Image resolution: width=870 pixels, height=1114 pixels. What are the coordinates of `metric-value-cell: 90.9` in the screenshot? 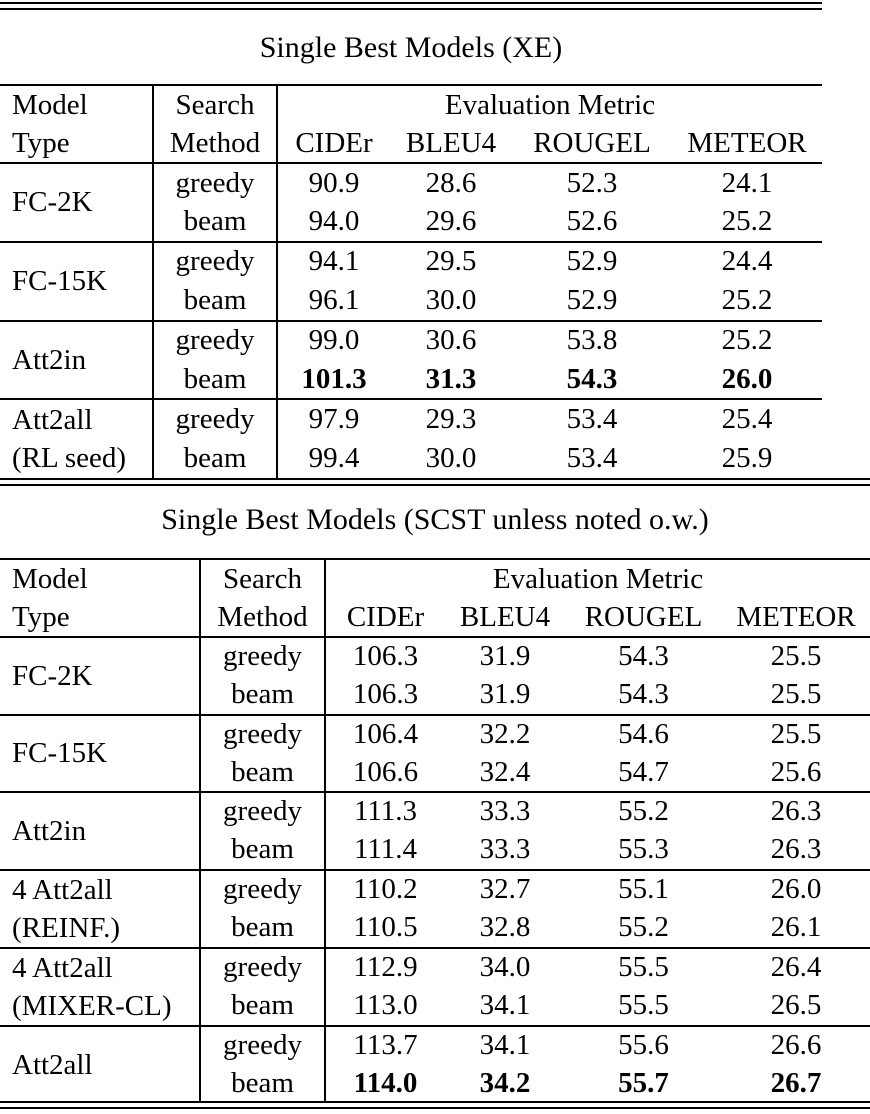 It's located at (334, 182).